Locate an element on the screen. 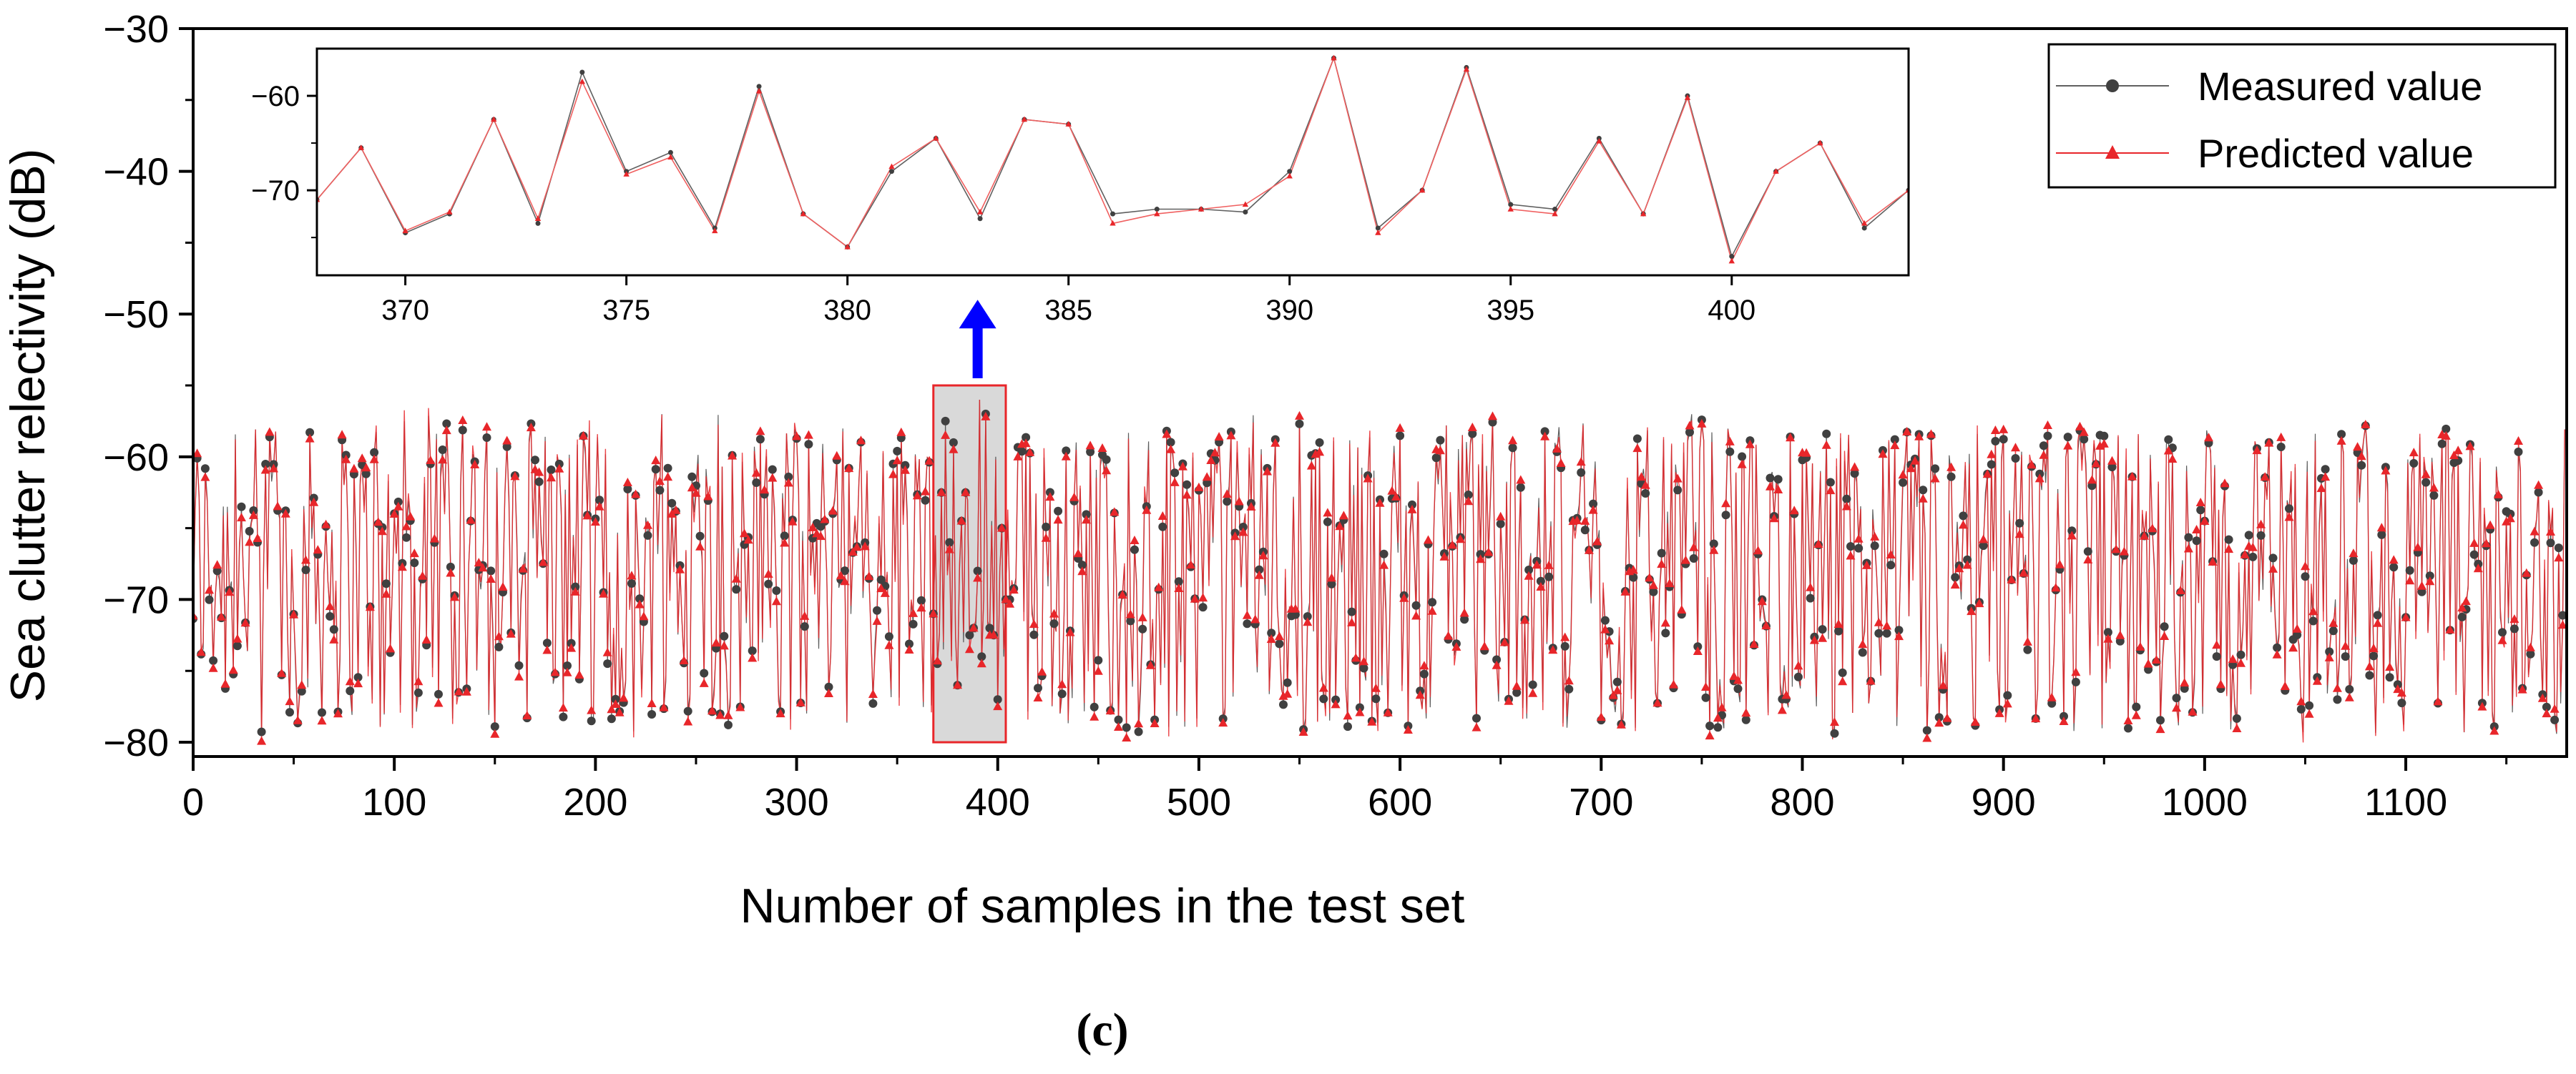 This screenshot has height=1074, width=2576. x-tick-label: 100 is located at coordinates (394, 802).